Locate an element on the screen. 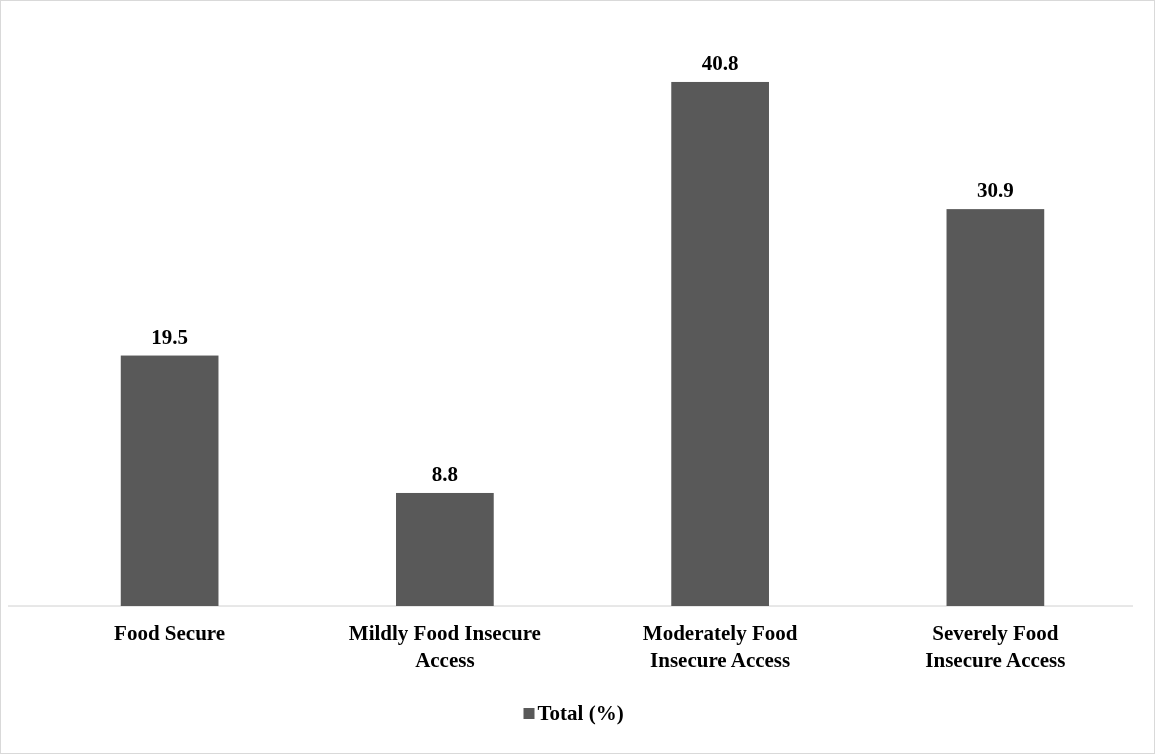 The width and height of the screenshot is (1155, 754). x-tick-label: Mildly Food Insecure Access is located at coordinates (444, 646).